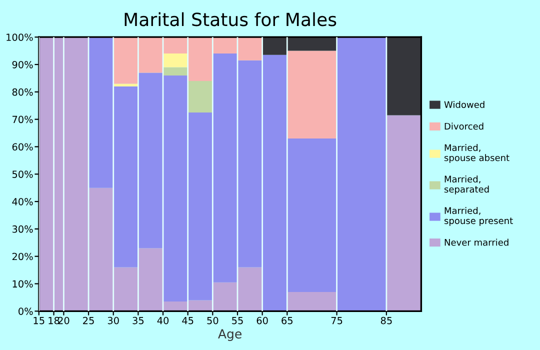  I want to click on x-tick-label: 25, so click(88, 320).